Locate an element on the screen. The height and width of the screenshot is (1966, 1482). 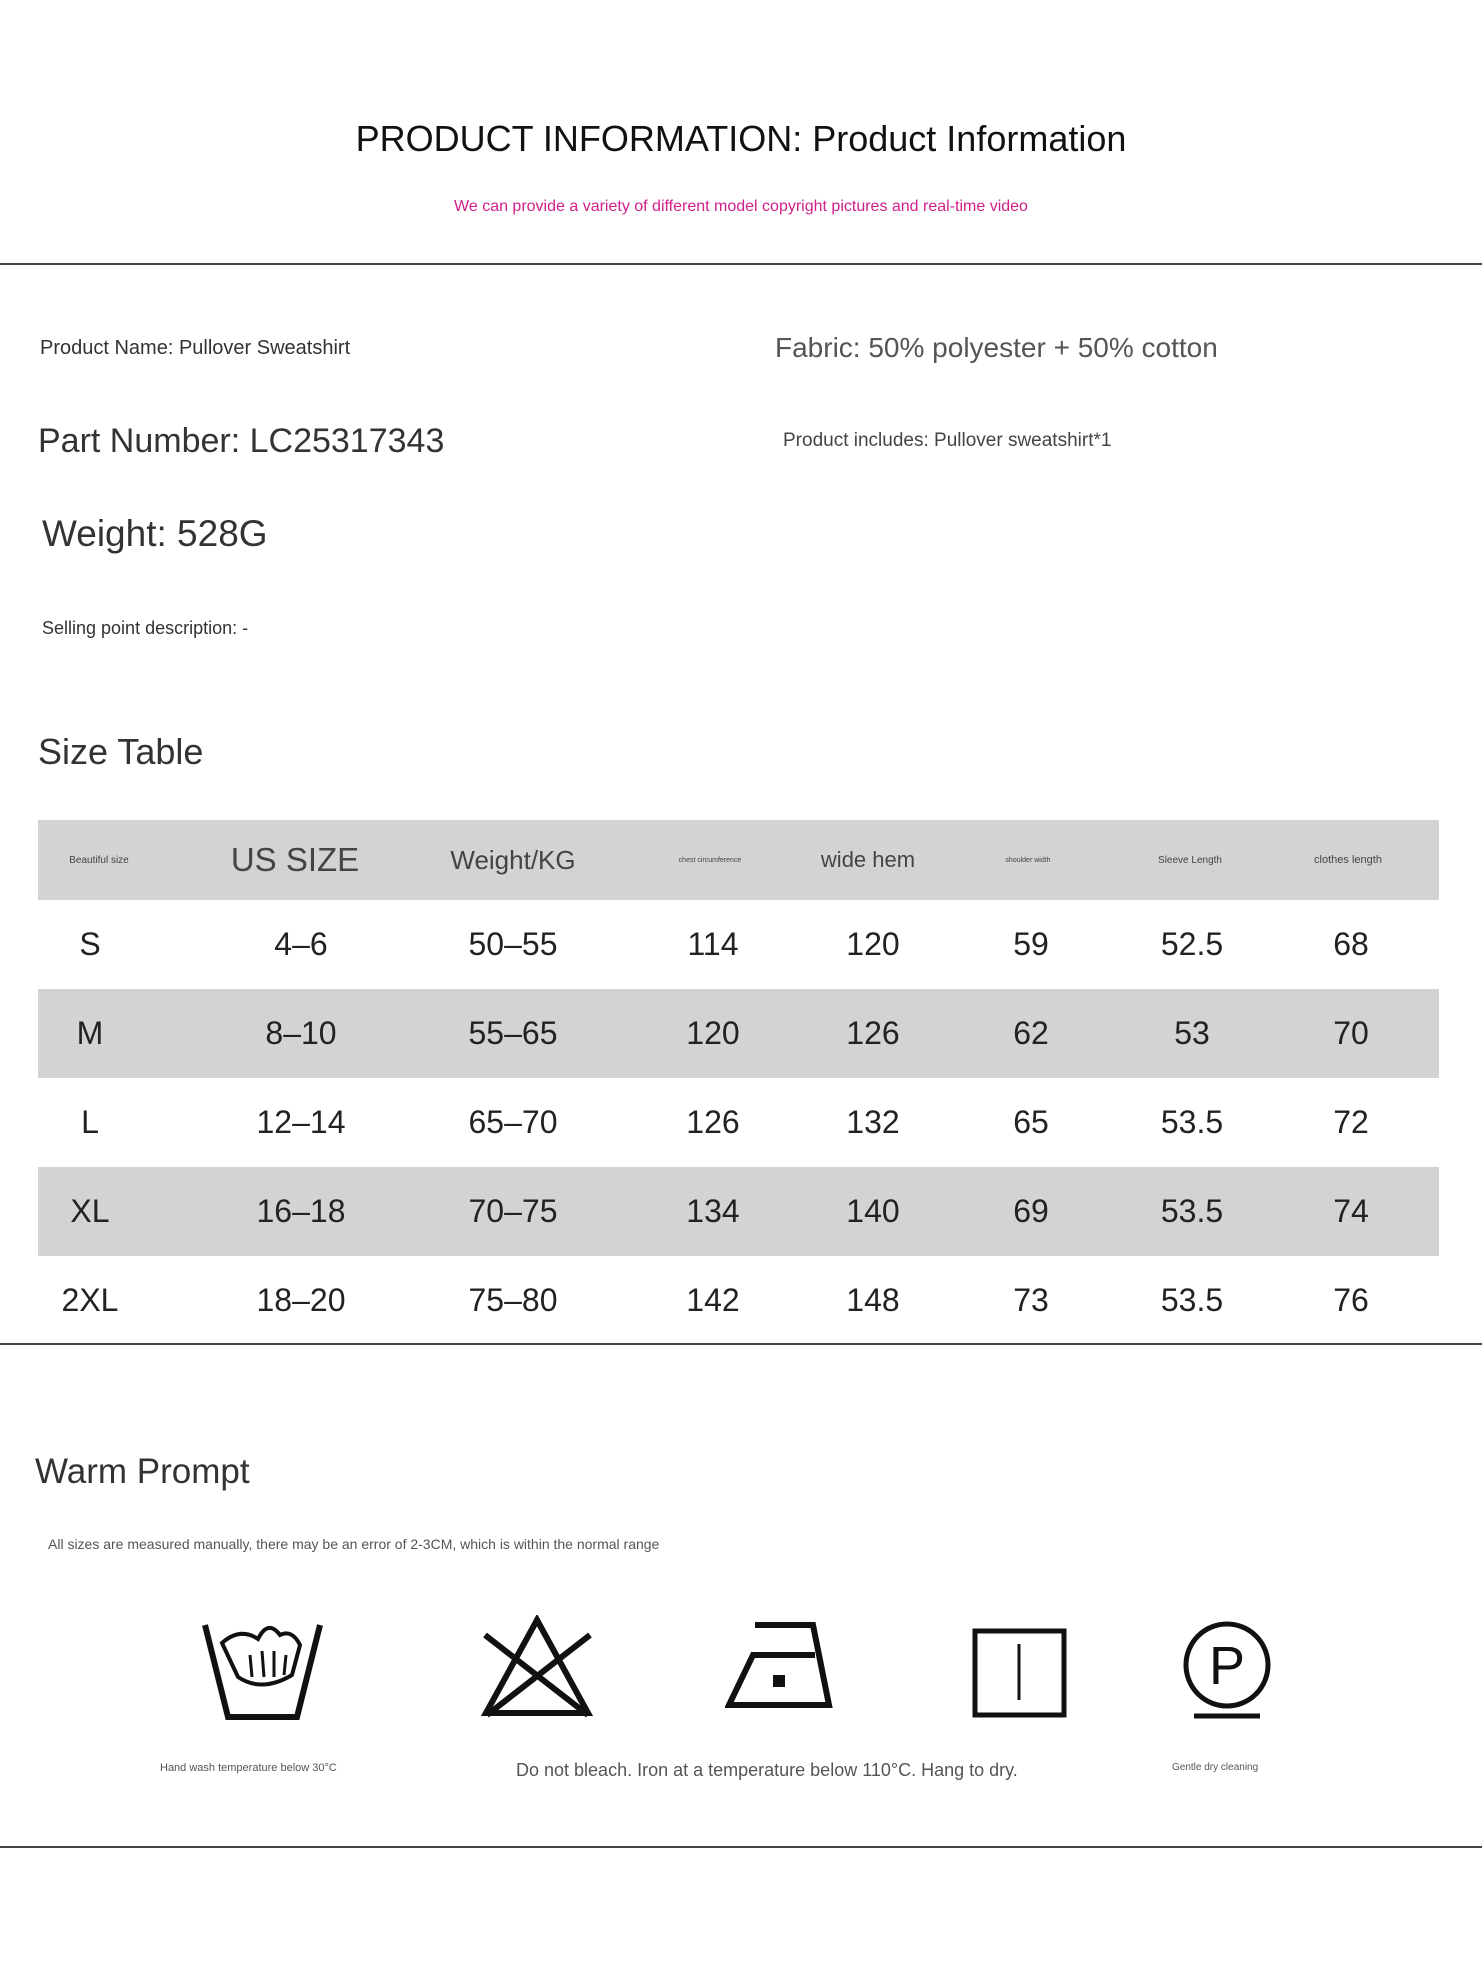
size-table-title: Size Table is located at coordinates (121, 751).